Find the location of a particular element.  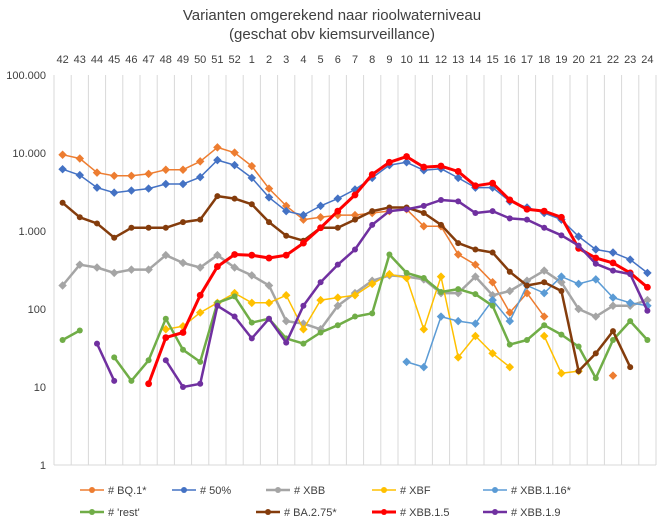

x-tick-label: 50 is located at coordinates (200, 60).